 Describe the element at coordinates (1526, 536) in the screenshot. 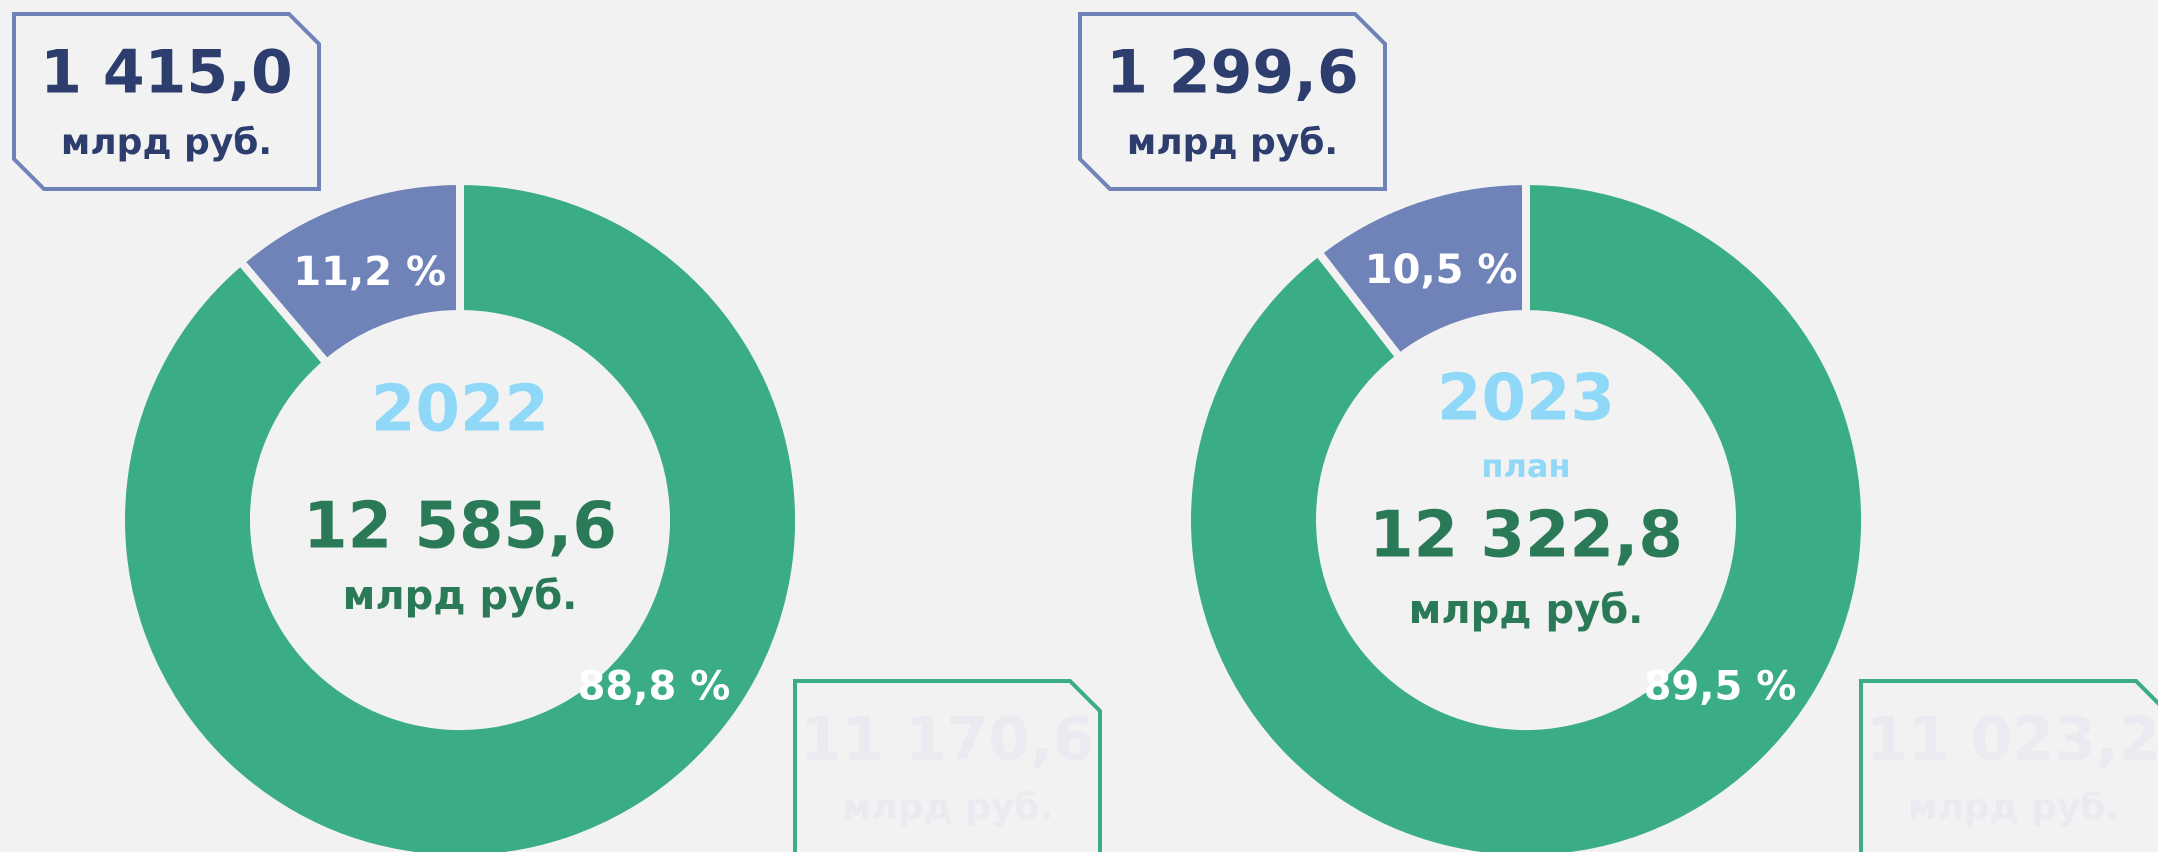

I see `center-value: 12 322,8` at that location.